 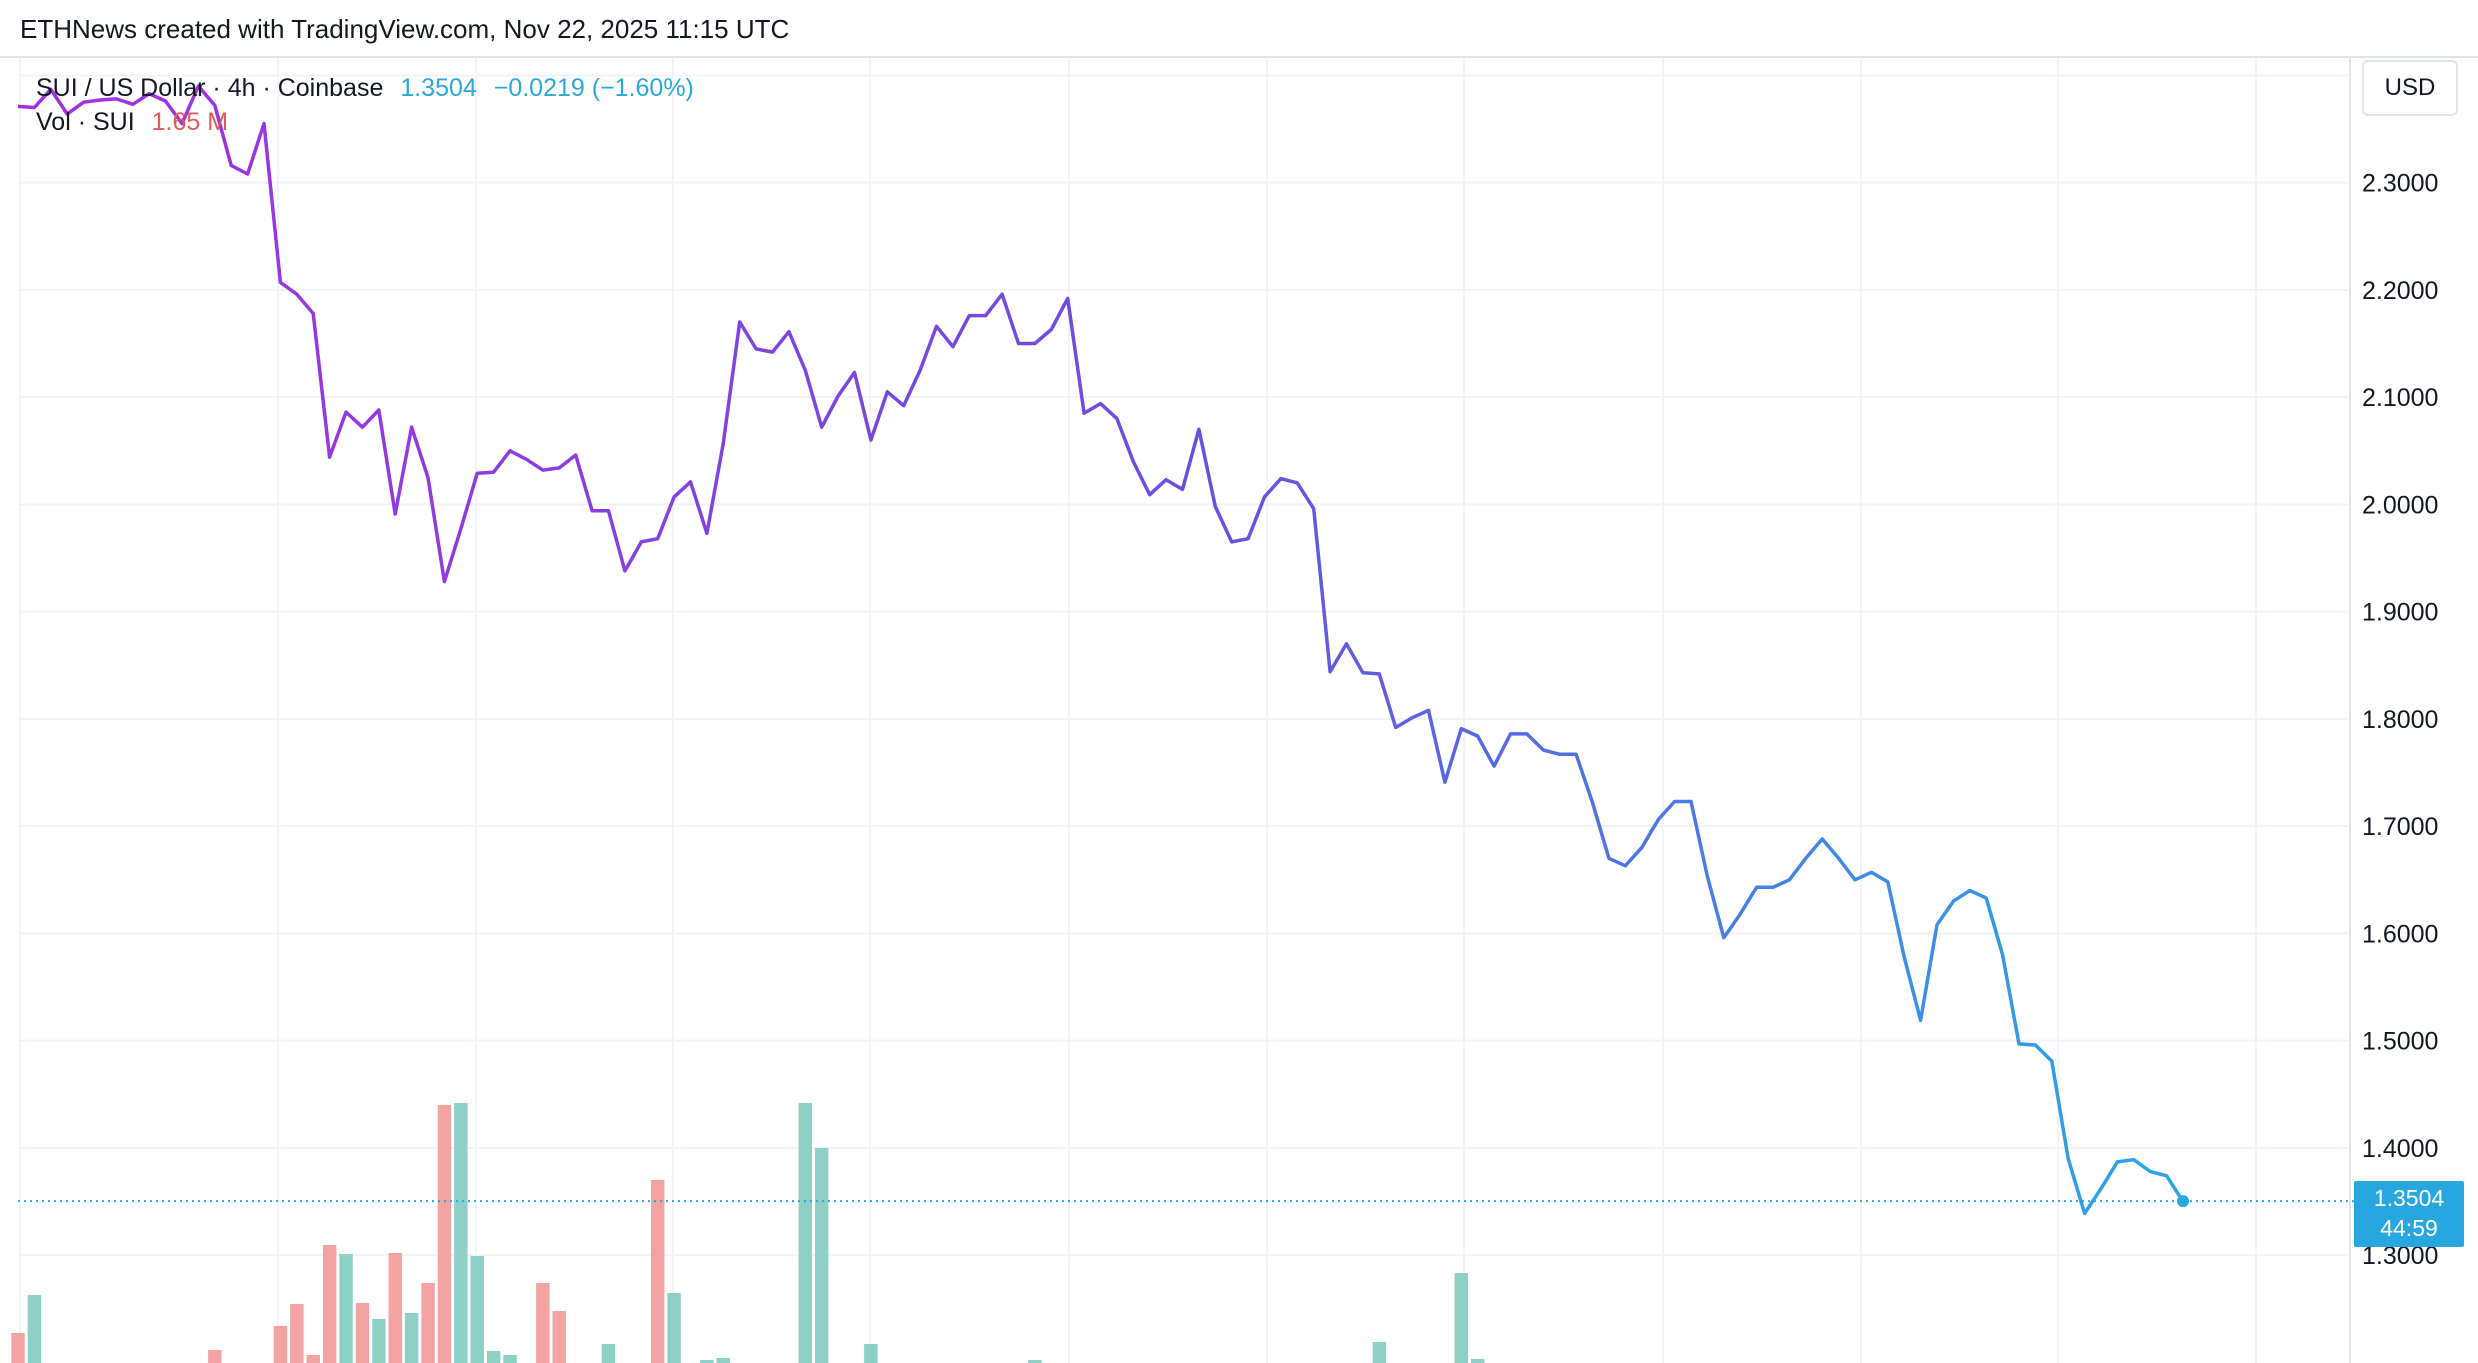 I want to click on y-tick-label: 1.7000, so click(x=2400, y=827).